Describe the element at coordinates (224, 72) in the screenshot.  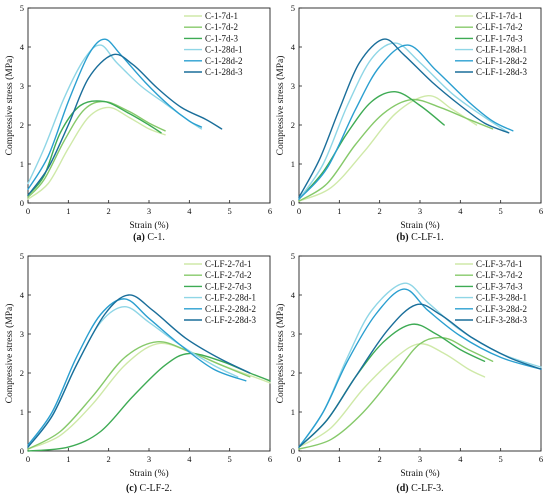
I see `legend-entry: C-1-28d-3` at that location.